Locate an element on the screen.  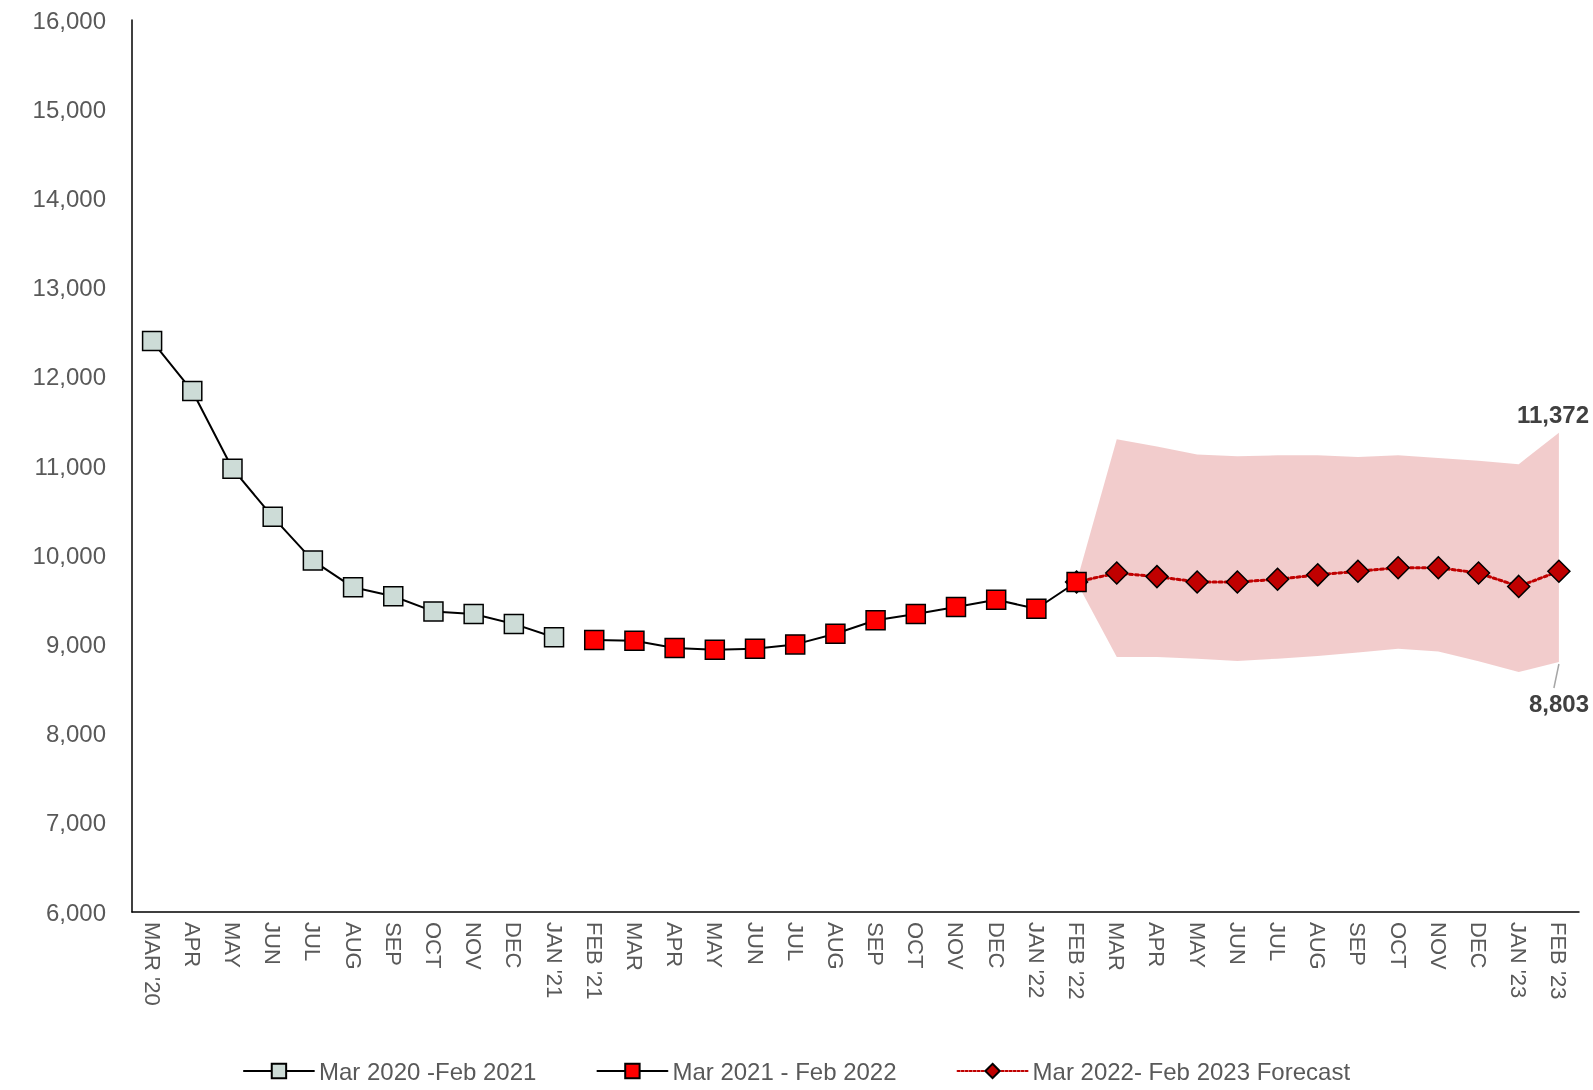
y-tick-label: 7,000 is located at coordinates (75, 823).